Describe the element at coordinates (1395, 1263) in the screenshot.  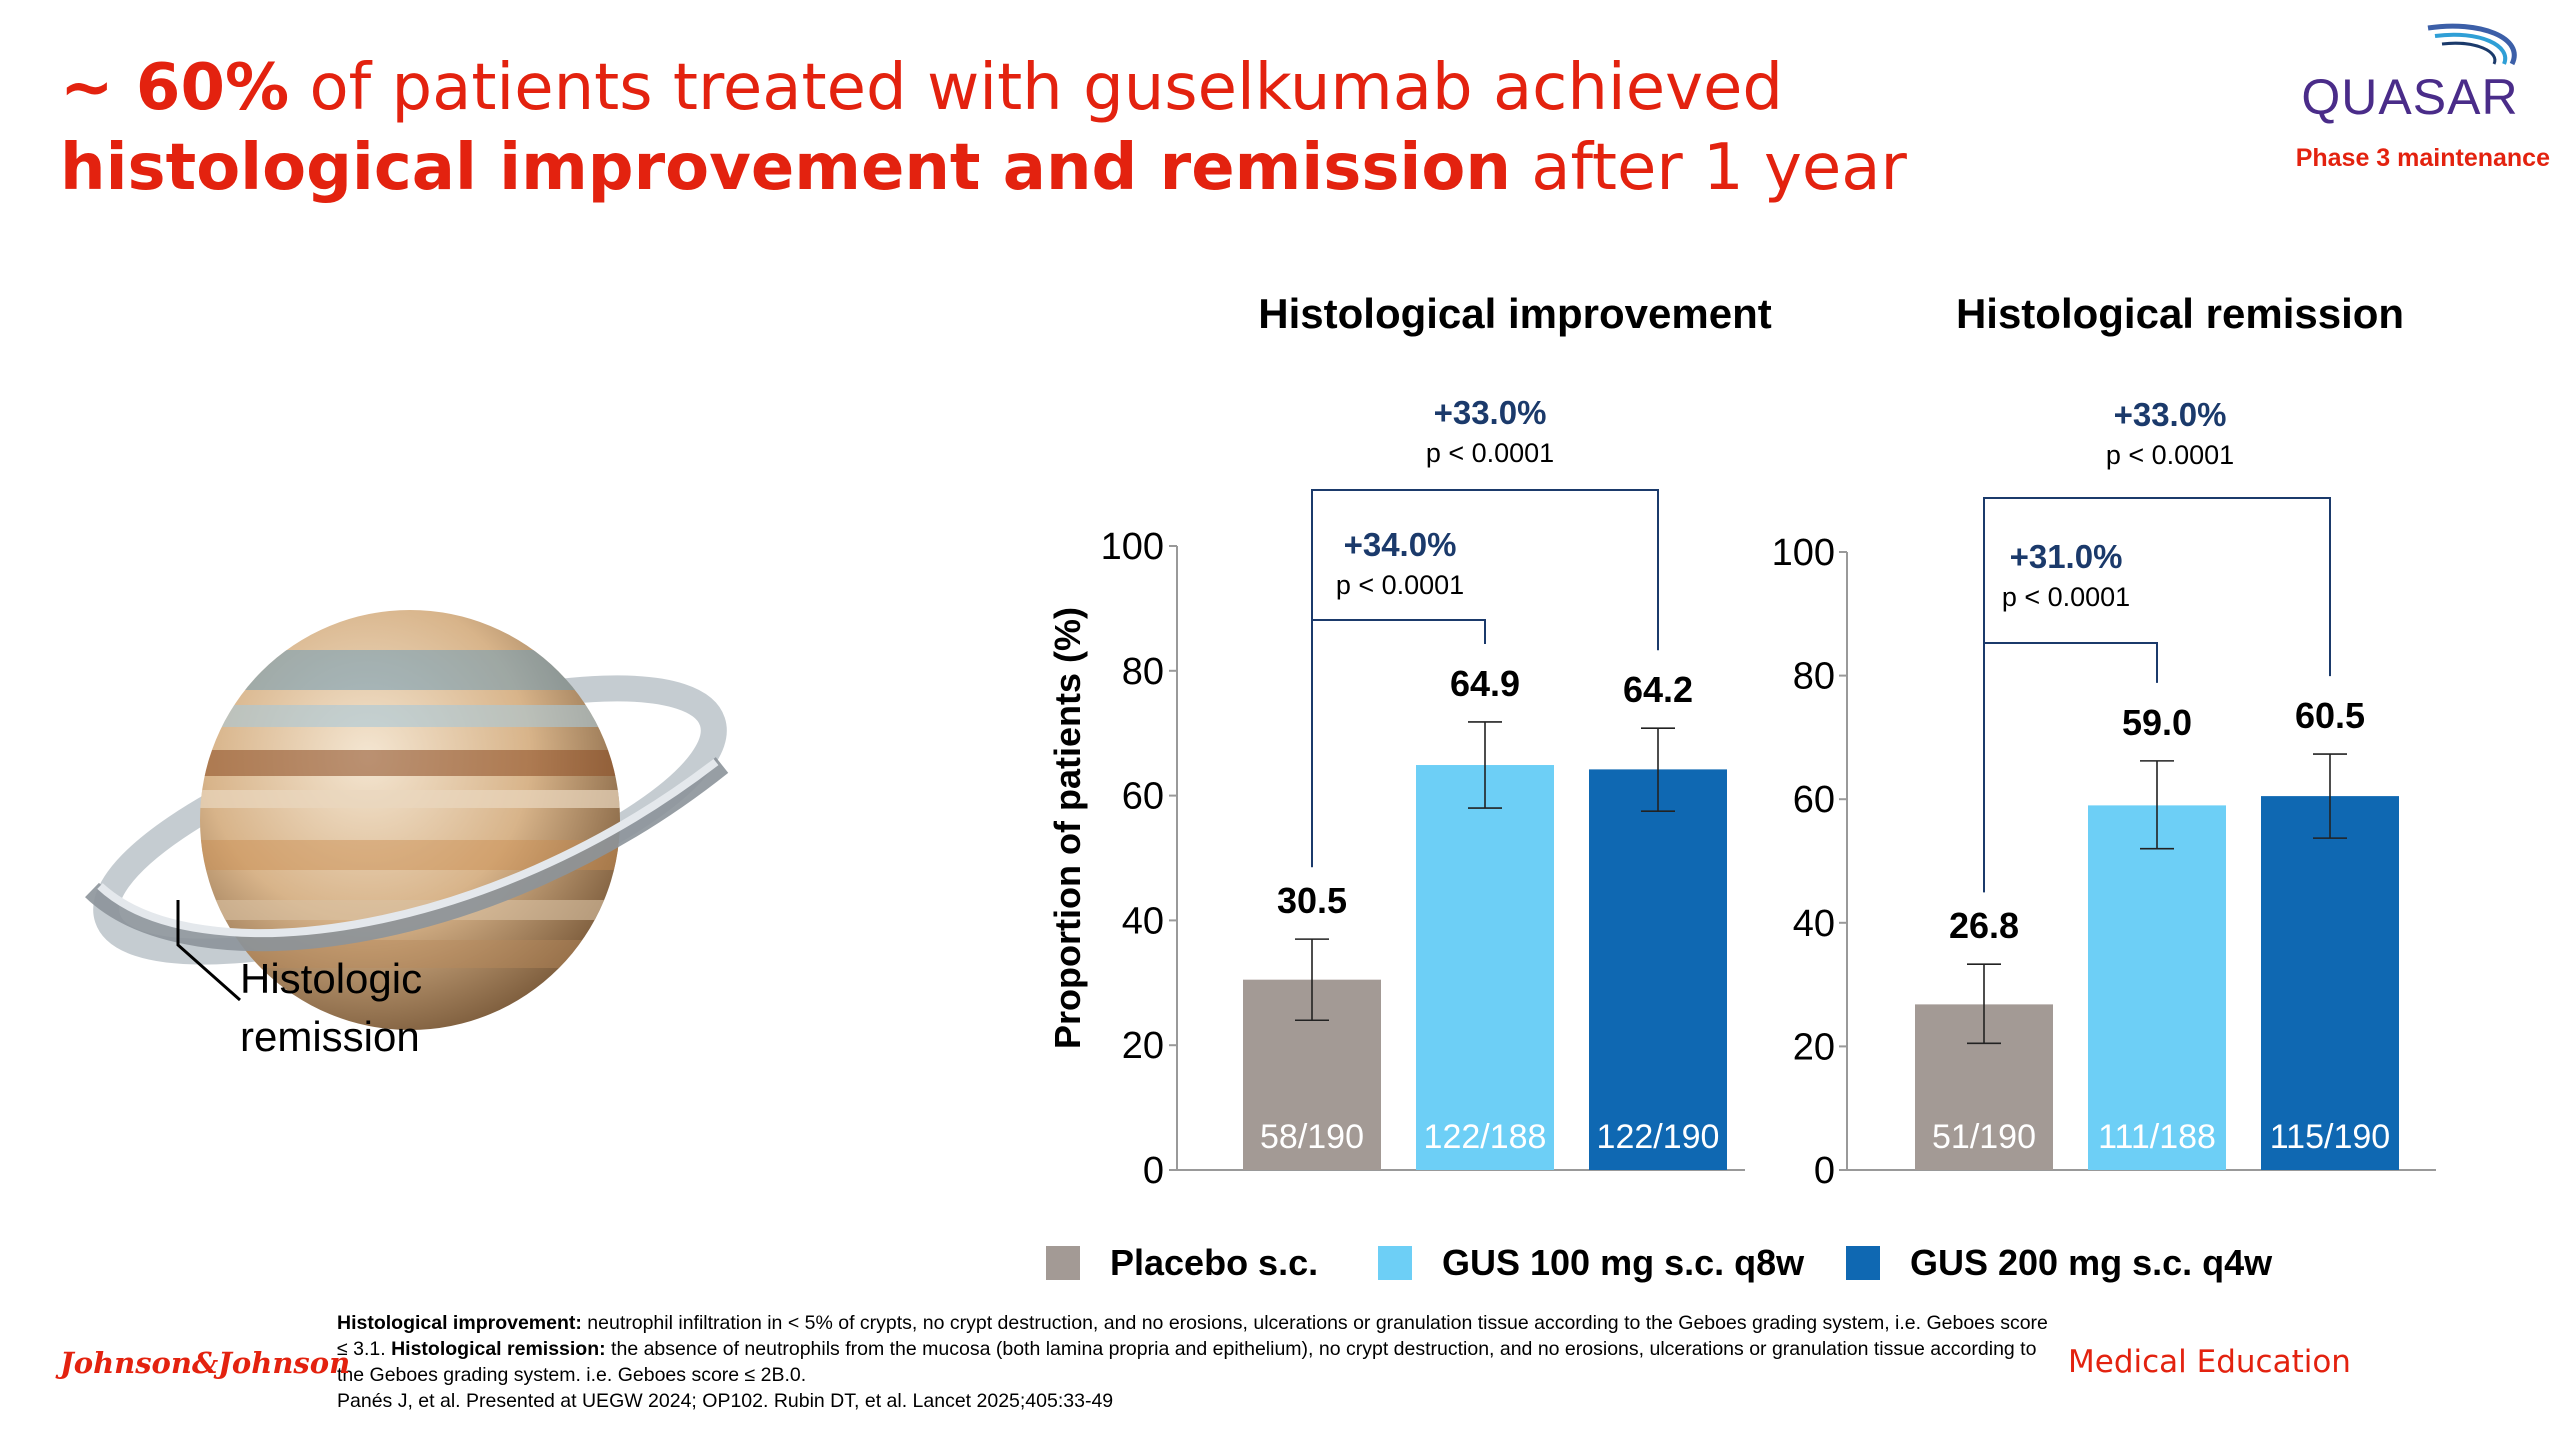
I see `legend-swatch-gus100` at that location.